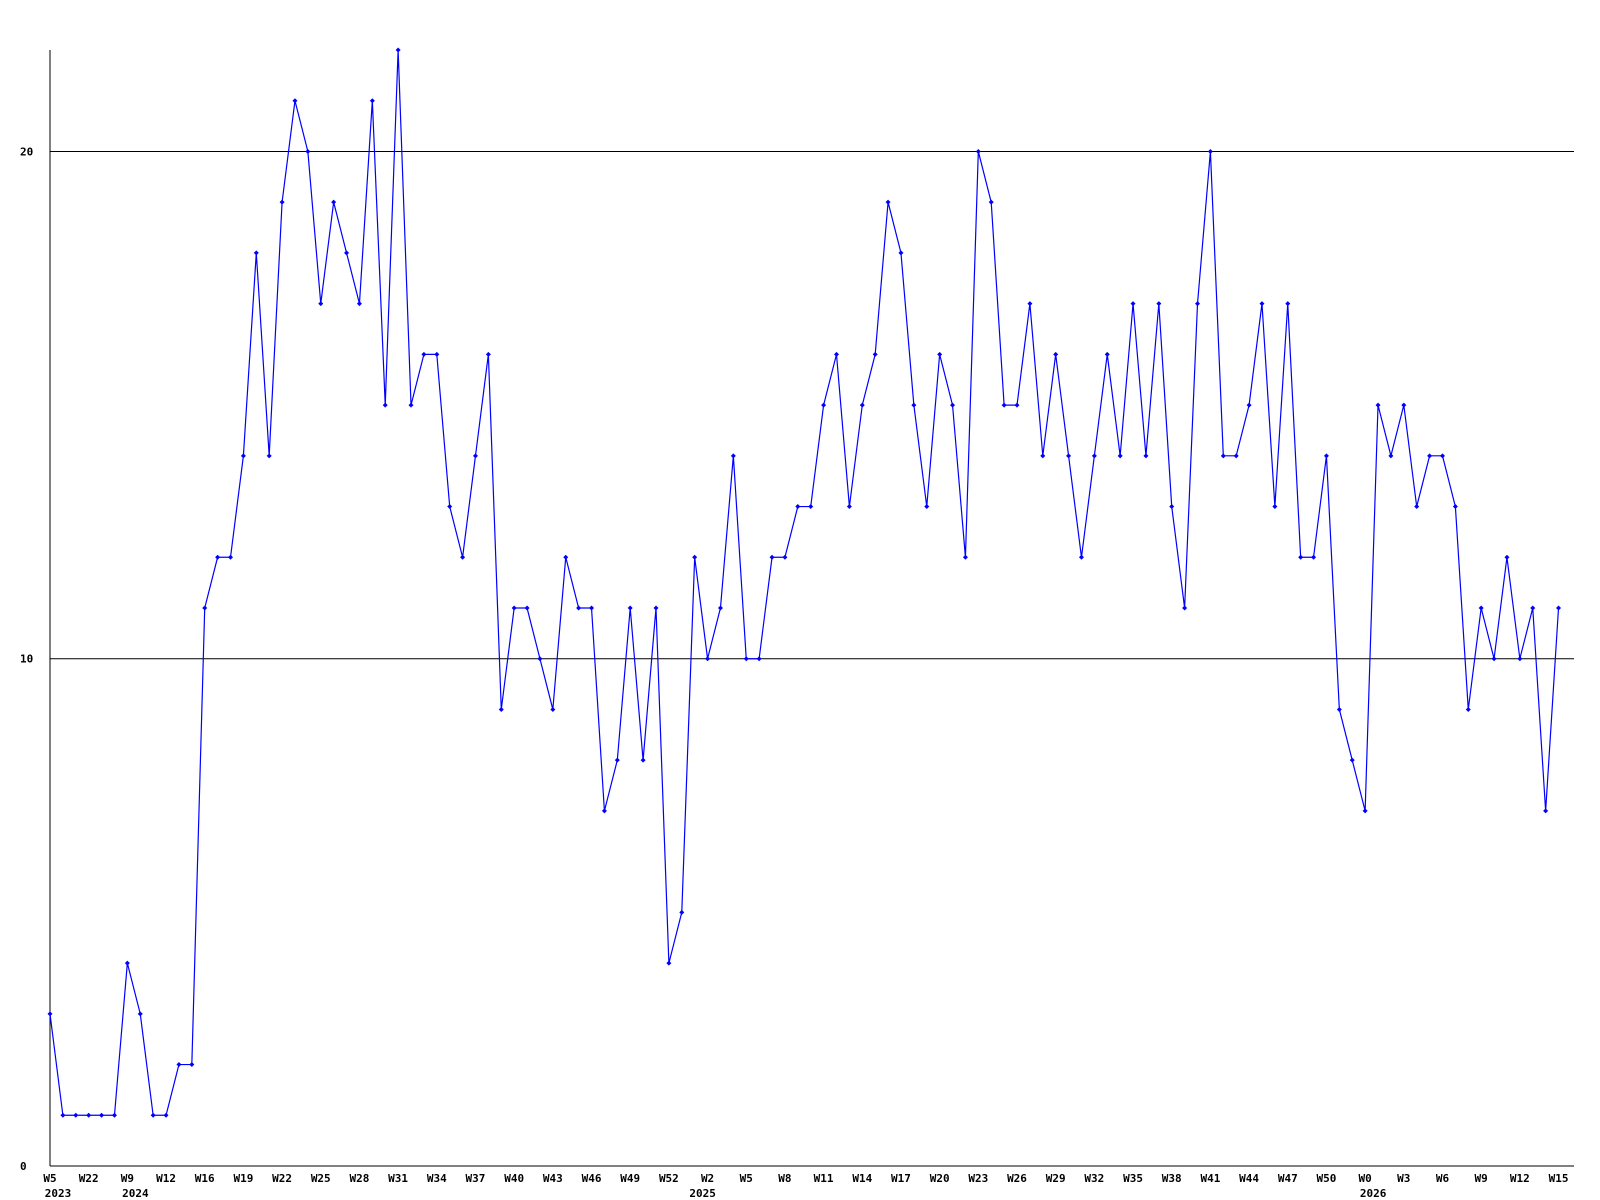 The width and height of the screenshot is (1600, 1200). Describe the element at coordinates (58, 1193) in the screenshot. I see `x-year-label: 2023` at that location.